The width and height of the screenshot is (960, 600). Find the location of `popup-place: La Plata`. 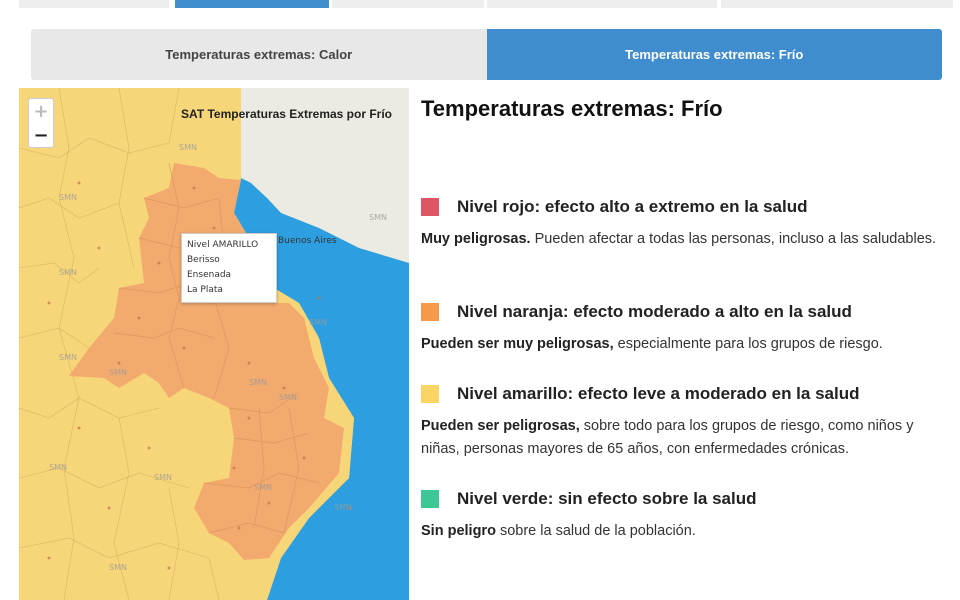

popup-place: La Plata is located at coordinates (205, 290).